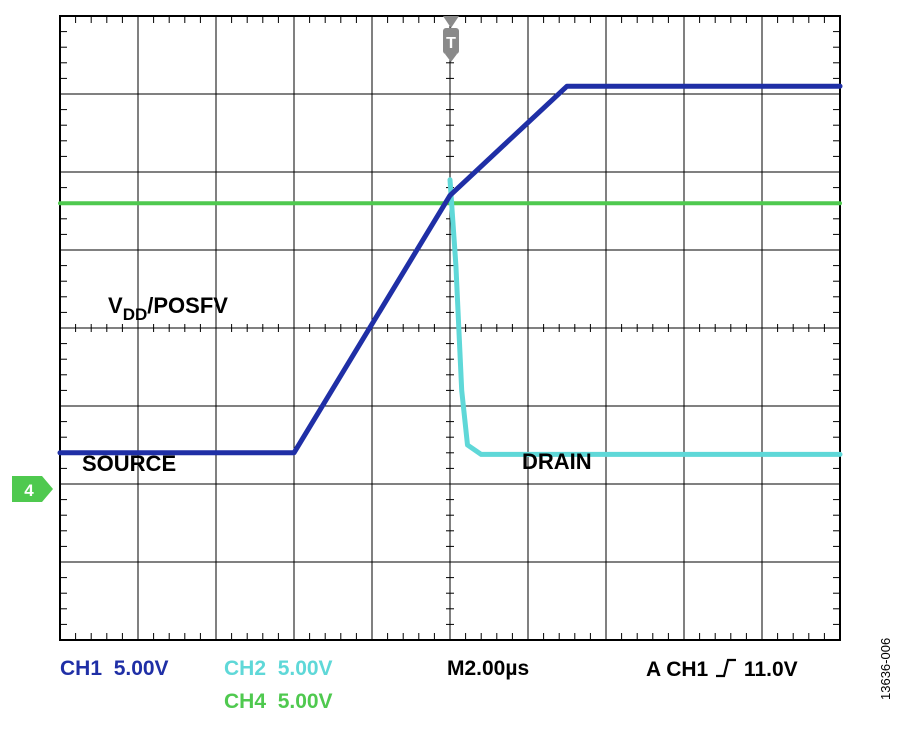 The height and width of the screenshot is (736, 900). Describe the element at coordinates (488, 668) in the screenshot. I see `timebase-readout: M2.00µs` at that location.